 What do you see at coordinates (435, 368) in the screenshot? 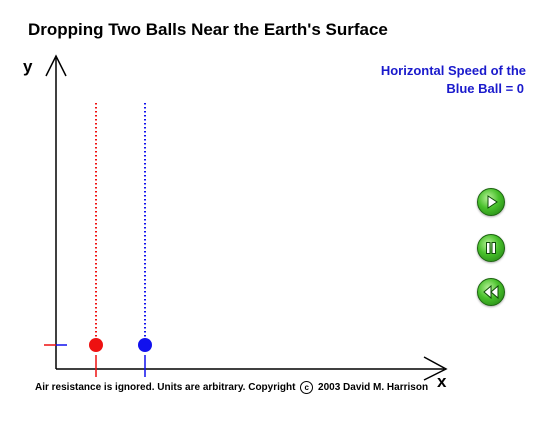
I see `x-axis-arrow` at bounding box center [435, 368].